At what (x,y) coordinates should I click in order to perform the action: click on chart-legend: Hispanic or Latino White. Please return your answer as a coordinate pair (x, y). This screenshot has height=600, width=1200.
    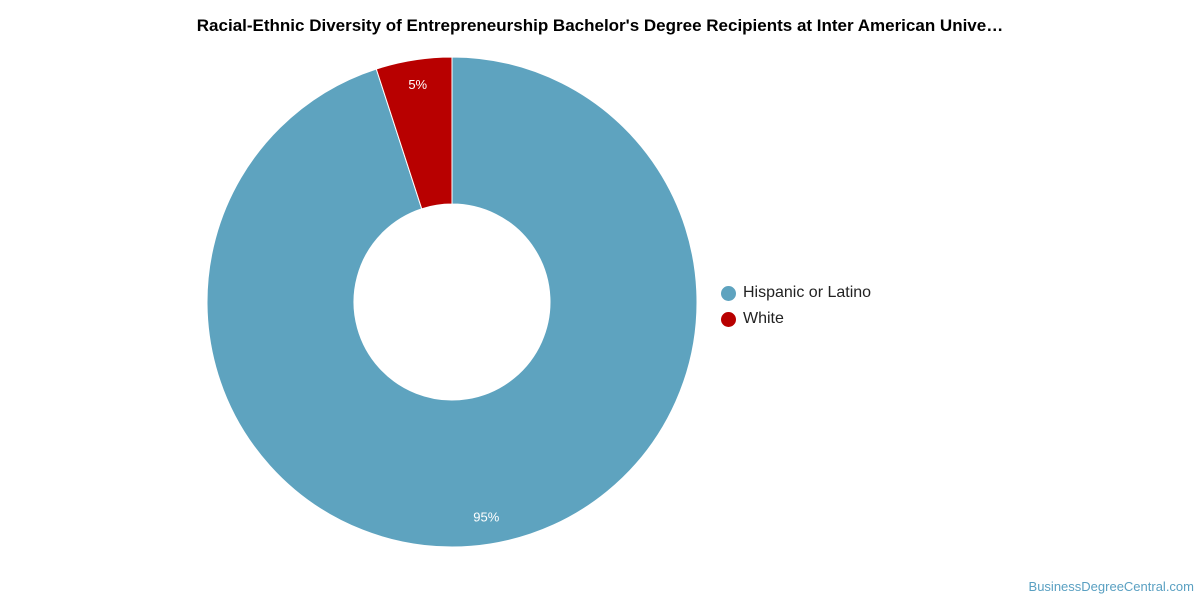
    Looking at the image, I should click on (796, 306).